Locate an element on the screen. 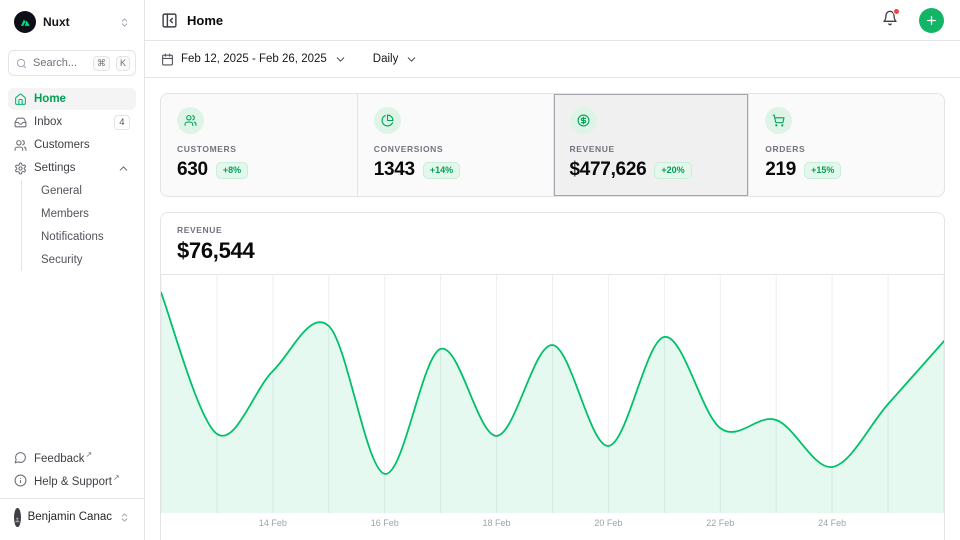 The height and width of the screenshot is (540, 960). stat-value: 1343 is located at coordinates (394, 169).